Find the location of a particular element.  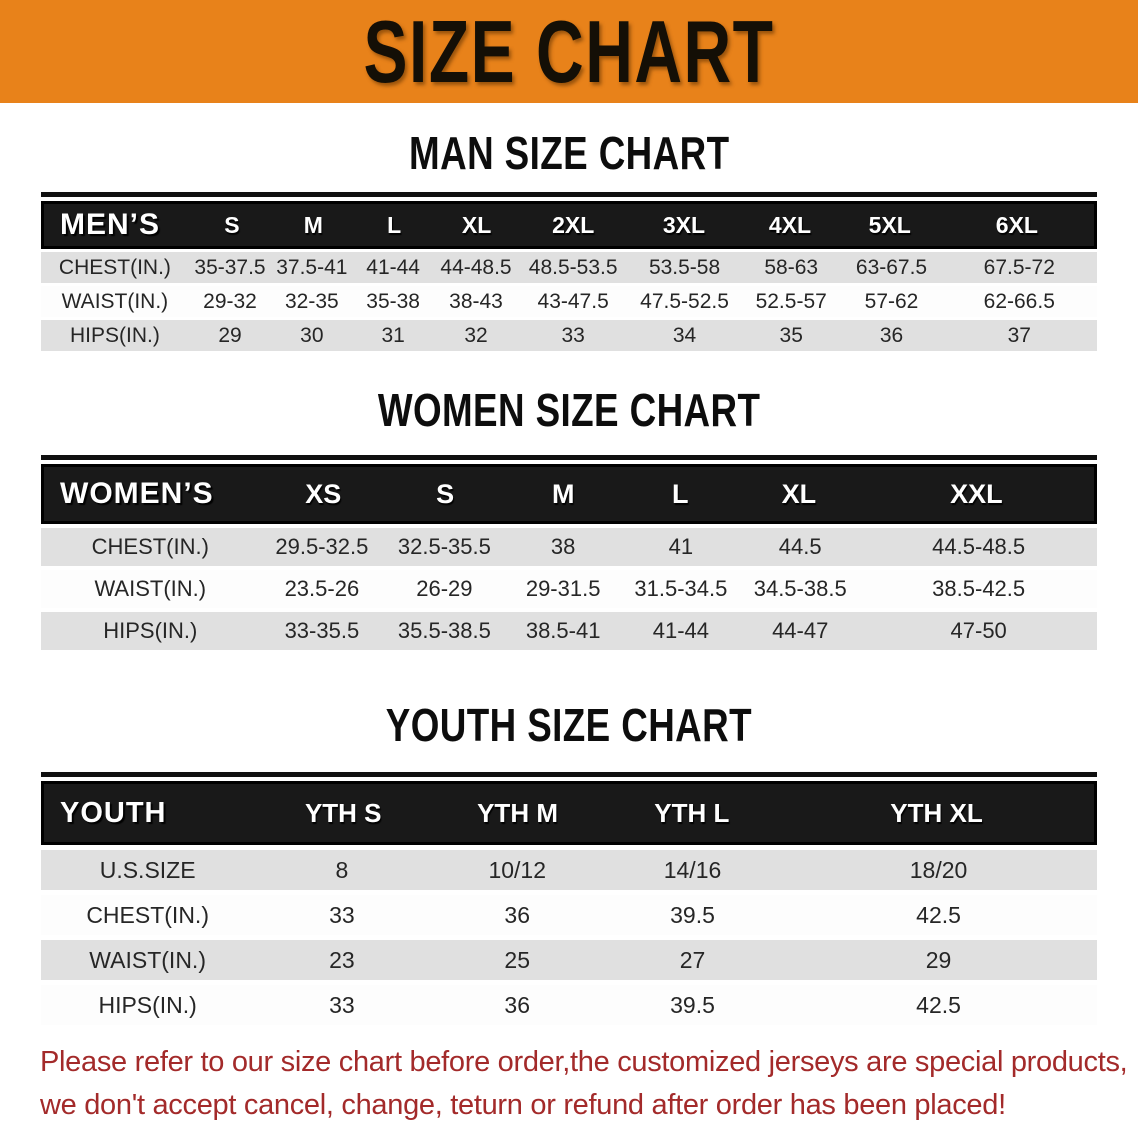

size-value: 29-31.5 is located at coordinates (563, 588).